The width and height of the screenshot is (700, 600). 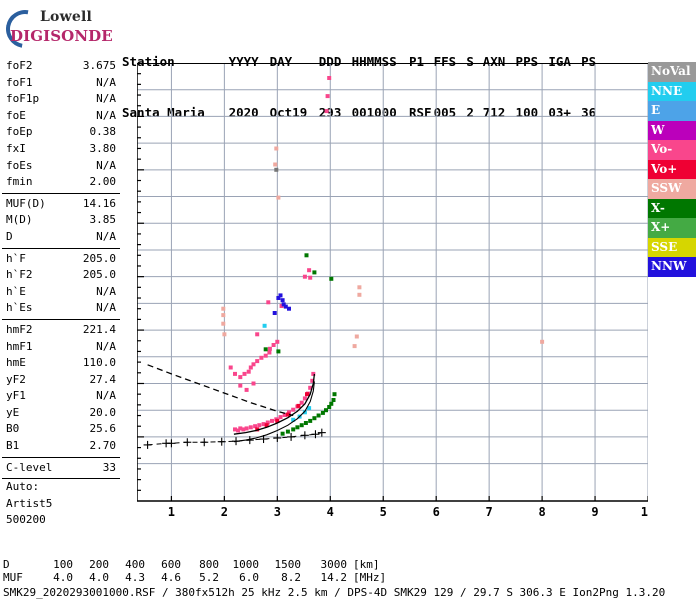 What do you see at coordinates (61, 204) in the screenshot?
I see `param-row: MUF(D) 14.16` at bounding box center [61, 204].